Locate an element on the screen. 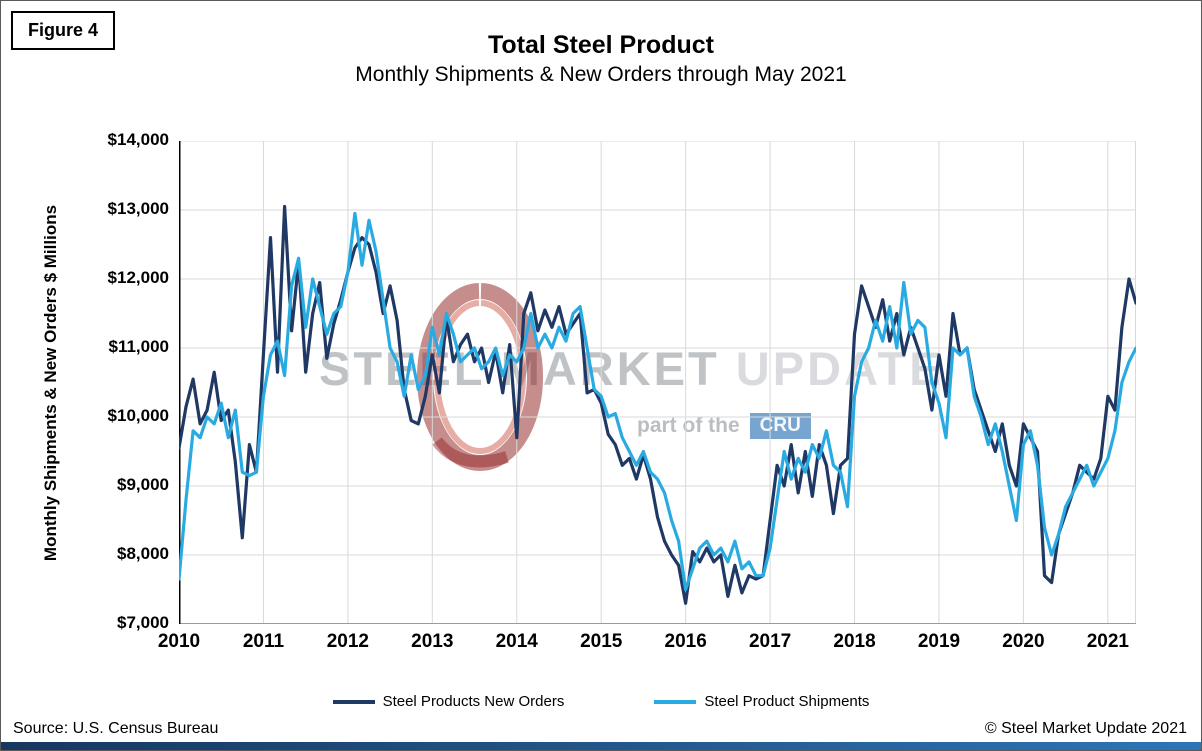  y-tick-label: $11,000 is located at coordinates (138, 346).